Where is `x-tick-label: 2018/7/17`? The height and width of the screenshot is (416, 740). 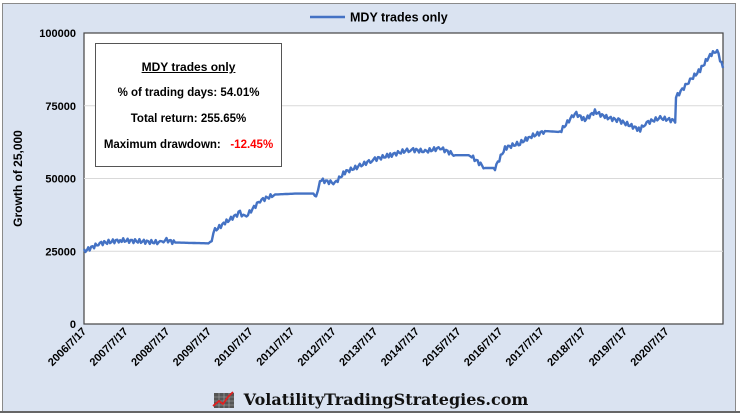
x-tick-label: 2018/7/17 is located at coordinates (566, 347).